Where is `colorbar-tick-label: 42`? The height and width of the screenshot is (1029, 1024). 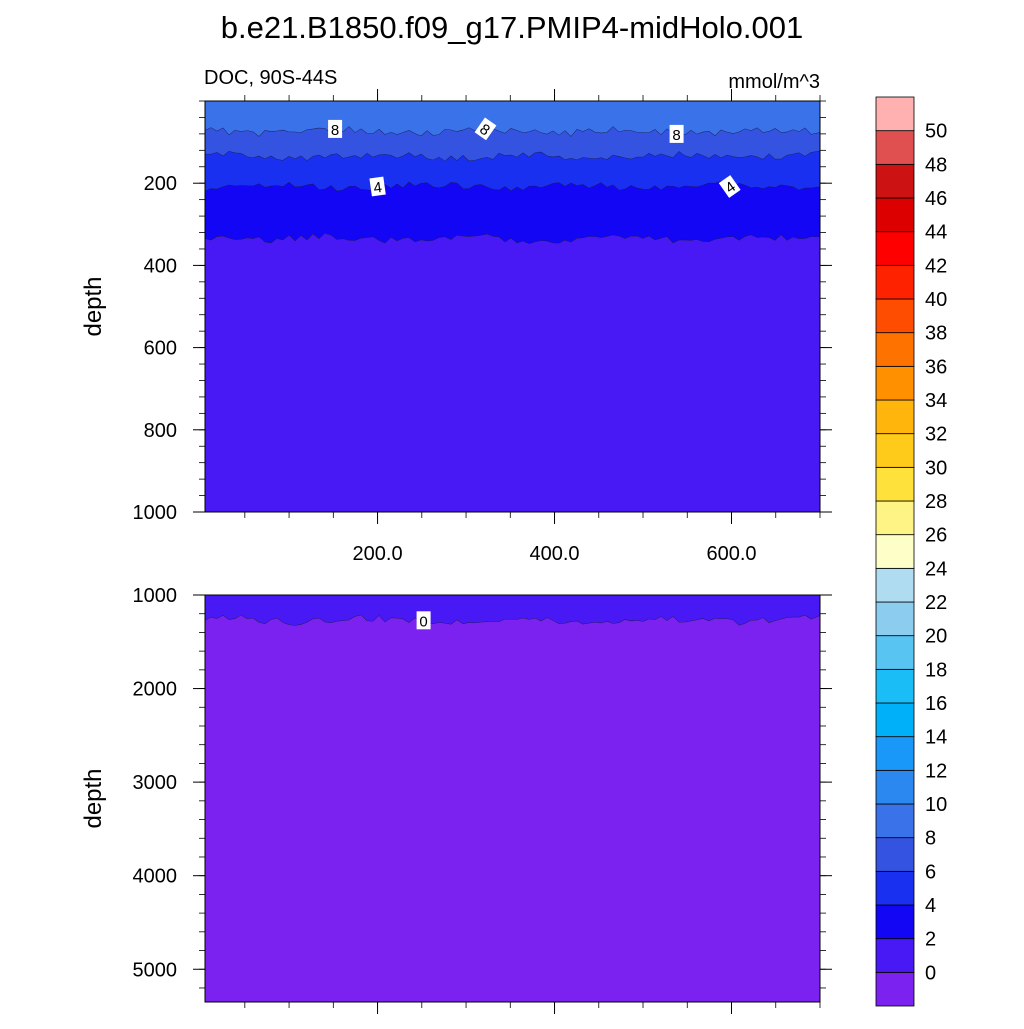 colorbar-tick-label: 42 is located at coordinates (936, 266).